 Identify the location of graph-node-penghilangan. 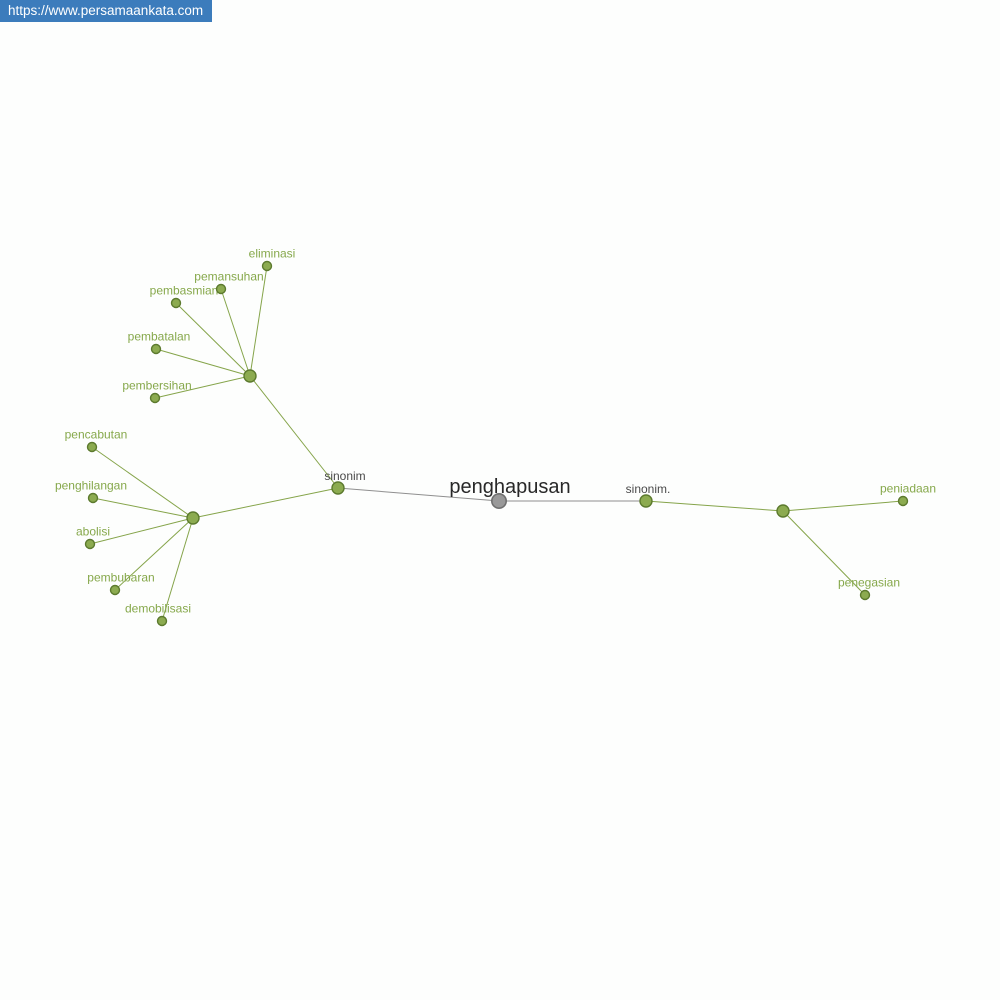
(93, 498).